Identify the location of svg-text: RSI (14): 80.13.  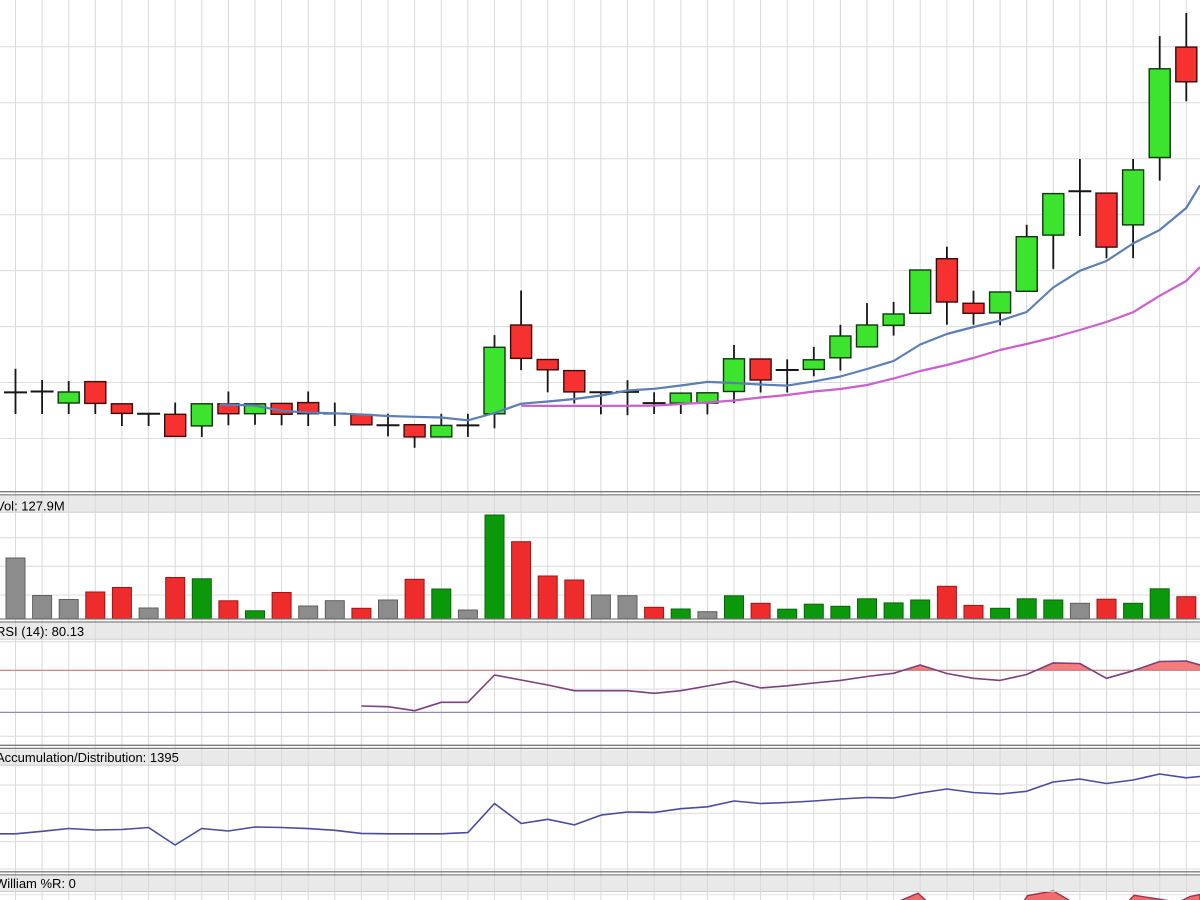
(42, 631).